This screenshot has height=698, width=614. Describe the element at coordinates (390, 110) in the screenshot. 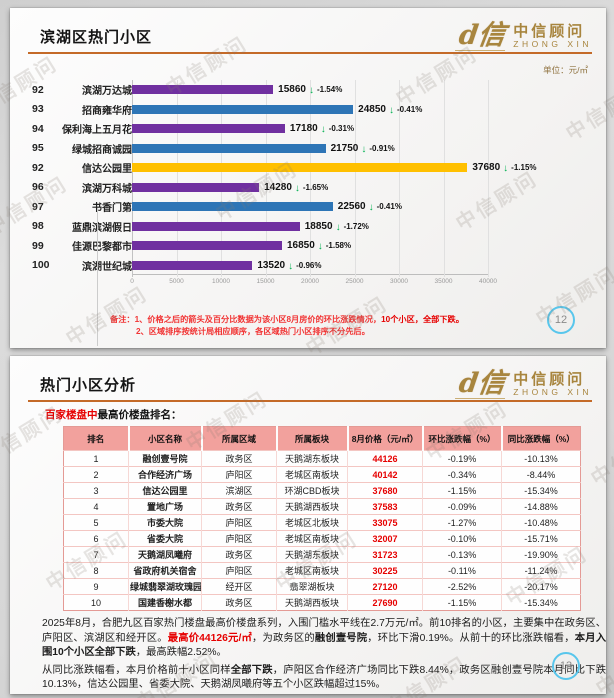

I see `chart-value-label: 24850 ↓ -0.41%` at that location.